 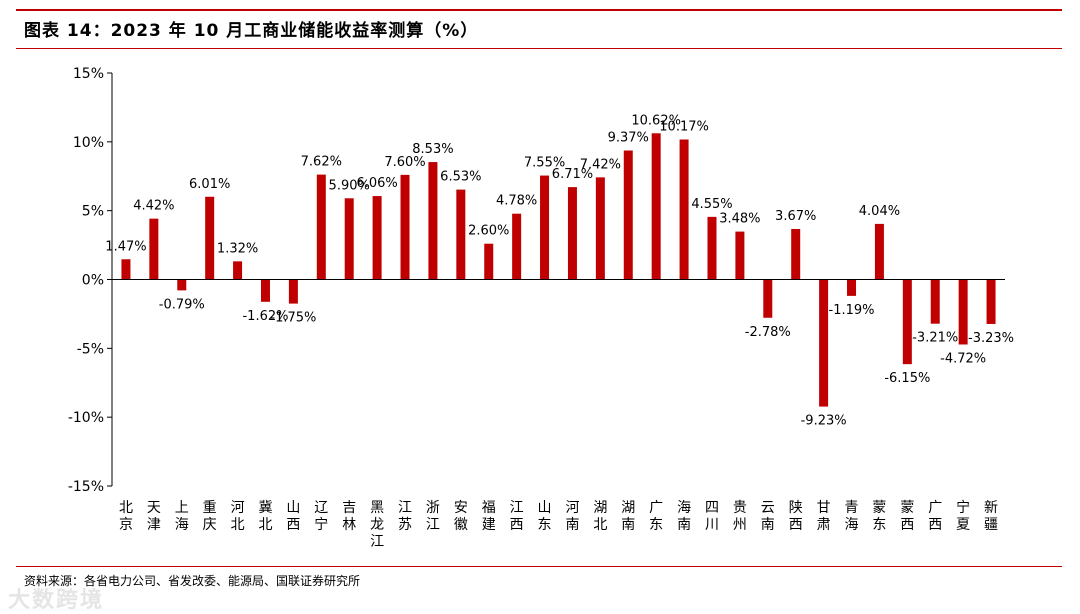 What do you see at coordinates (488, 231) in the screenshot?
I see `data-label-14: 2.60%` at bounding box center [488, 231].